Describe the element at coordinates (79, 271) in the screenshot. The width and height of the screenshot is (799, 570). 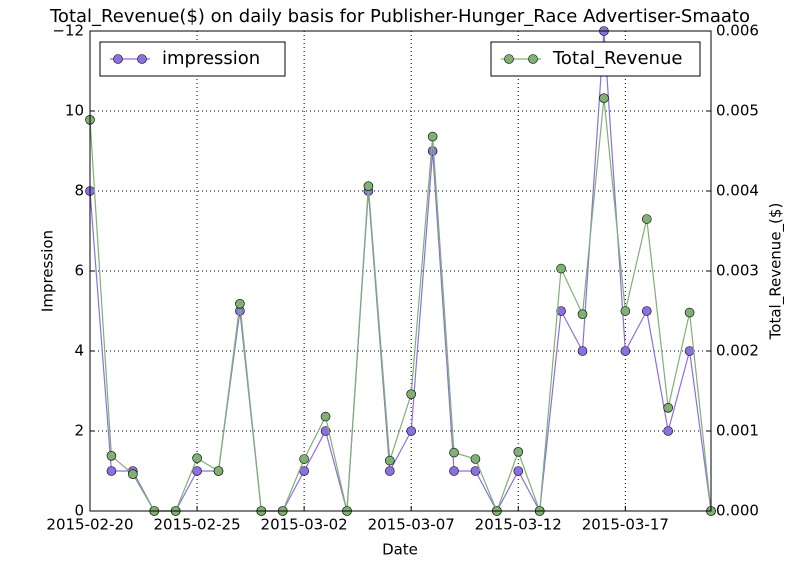
I see `y-tick-label: 6` at that location.